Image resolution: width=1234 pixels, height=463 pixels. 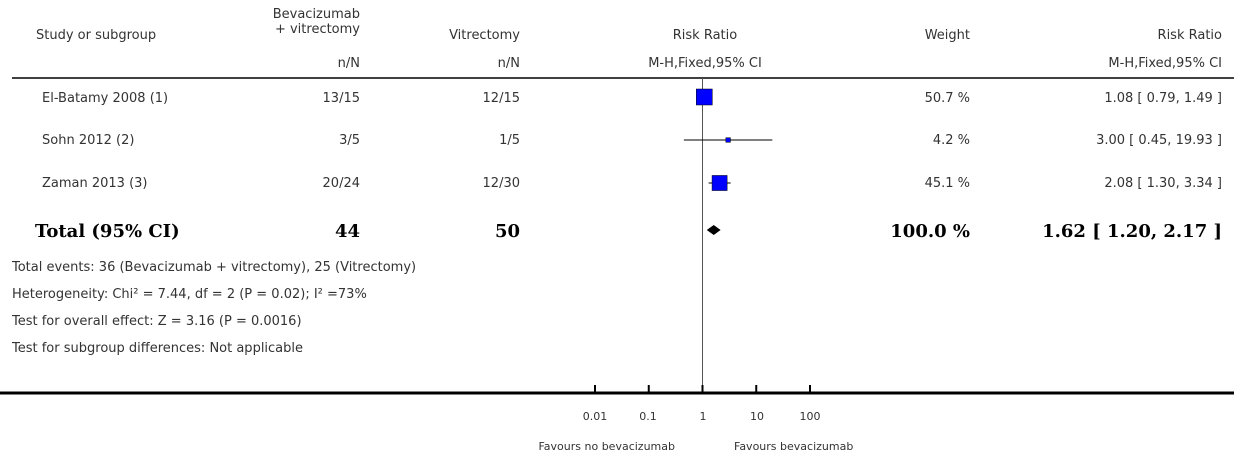 I want to click on study-ctrl-2: 1/5, so click(x=509, y=140).